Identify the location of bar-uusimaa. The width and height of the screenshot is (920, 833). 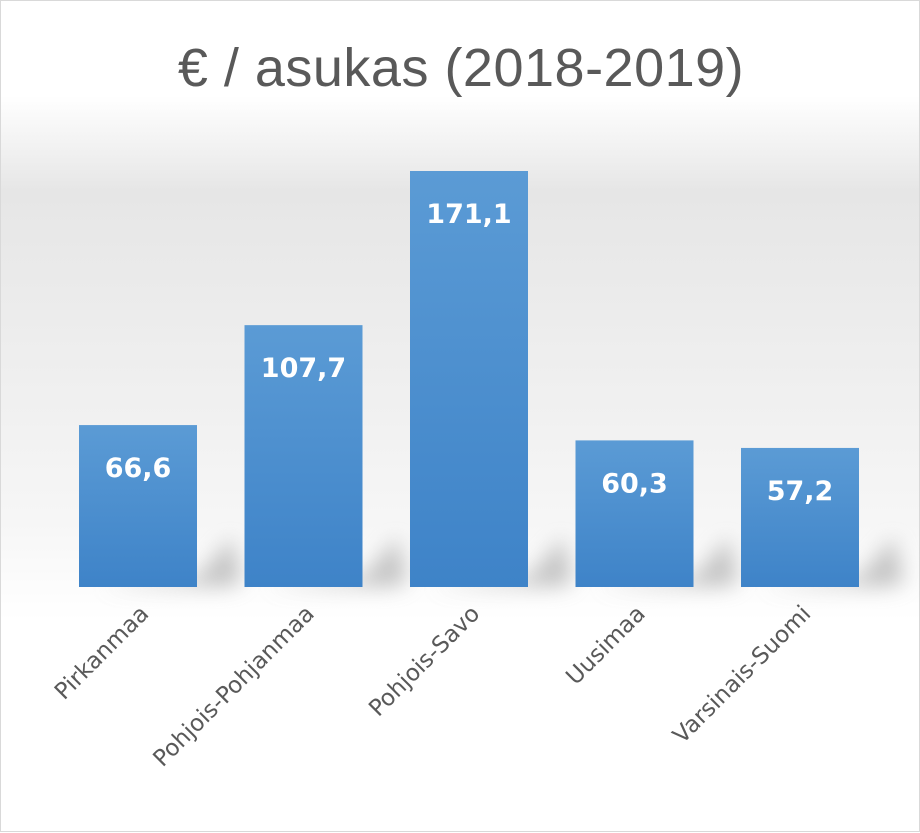
(634, 513).